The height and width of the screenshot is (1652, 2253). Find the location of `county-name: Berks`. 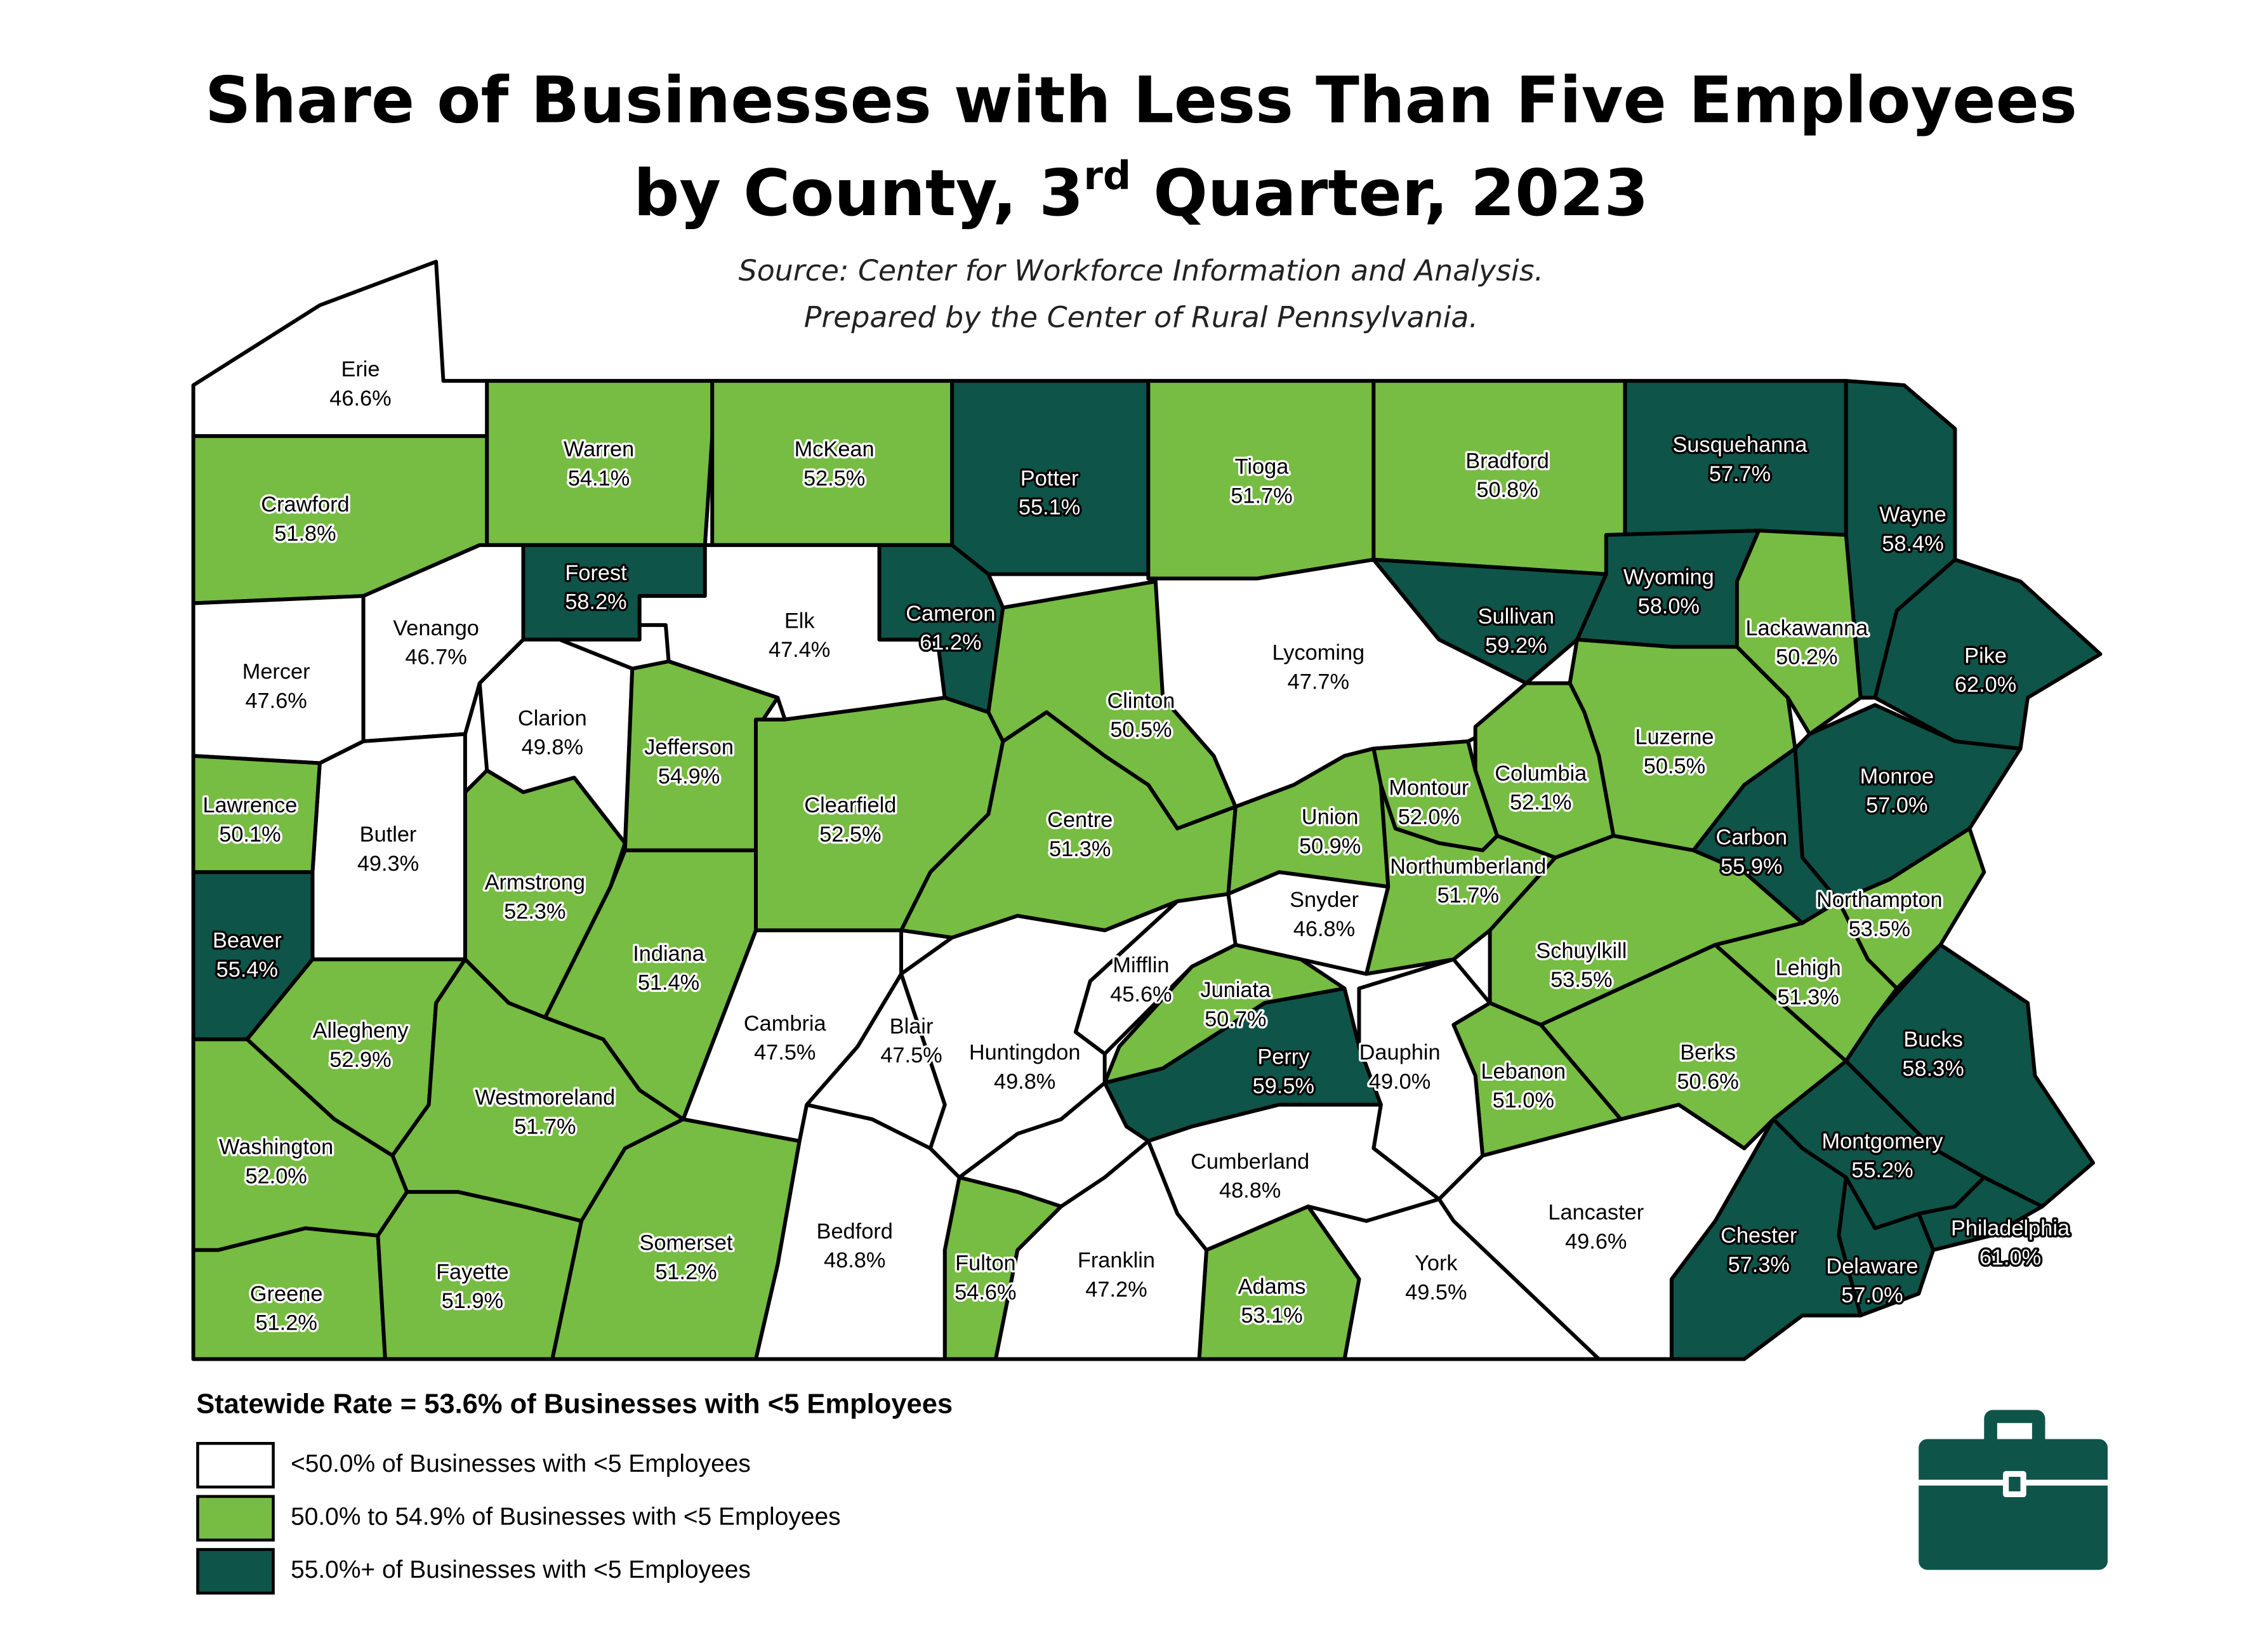

county-name: Berks is located at coordinates (1708, 1053).